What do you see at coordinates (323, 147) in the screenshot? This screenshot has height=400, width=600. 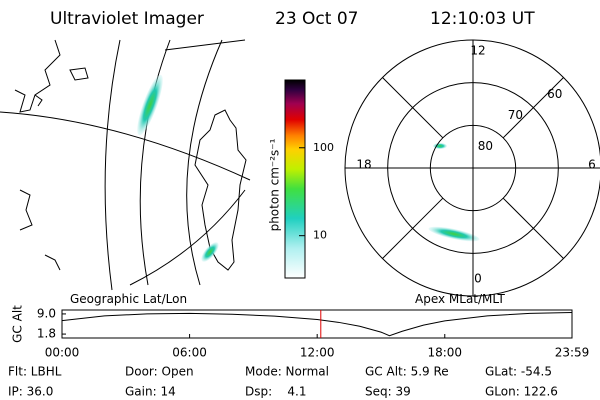 I see `colorbar-tick-label: 100` at bounding box center [323, 147].